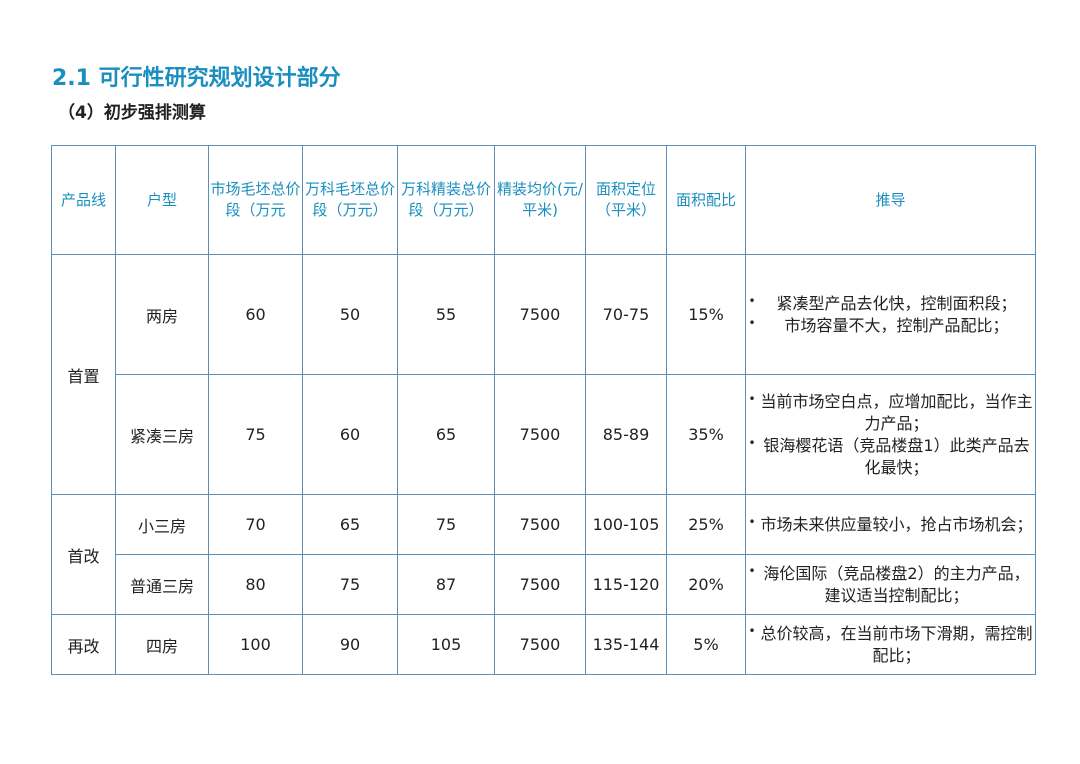 Image resolution: width=1080 pixels, height=764 pixels. What do you see at coordinates (162, 434) in the screenshot?
I see `cell-unit-type: 紧凑三房` at bounding box center [162, 434].